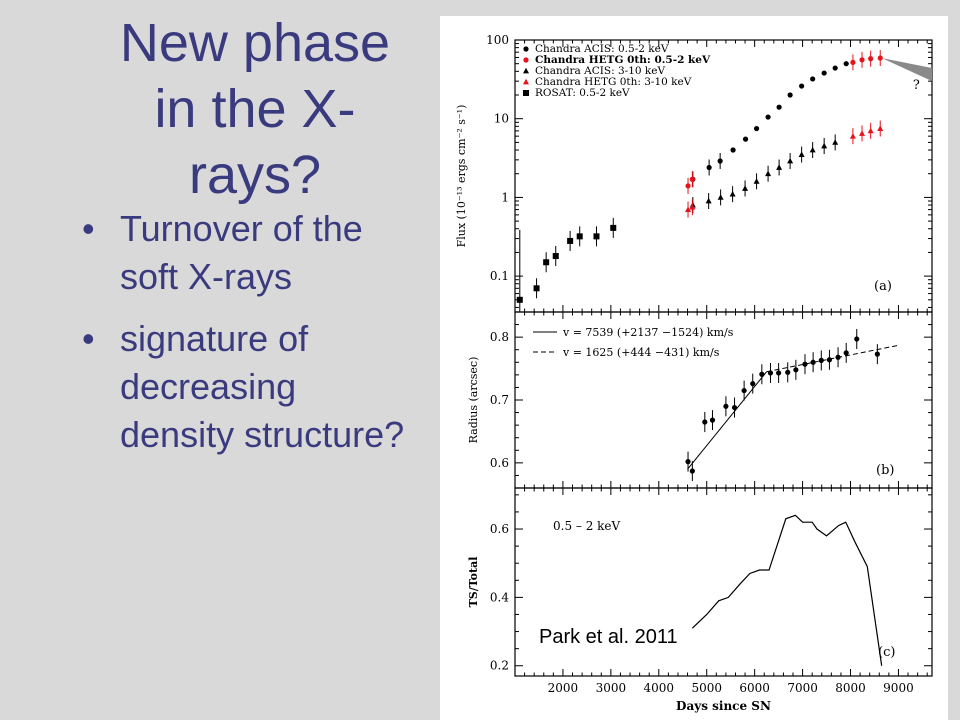 The height and width of the screenshot is (720, 960). What do you see at coordinates (499, 337) in the screenshot?
I see `y-tick-label-b: 0.8` at bounding box center [499, 337].